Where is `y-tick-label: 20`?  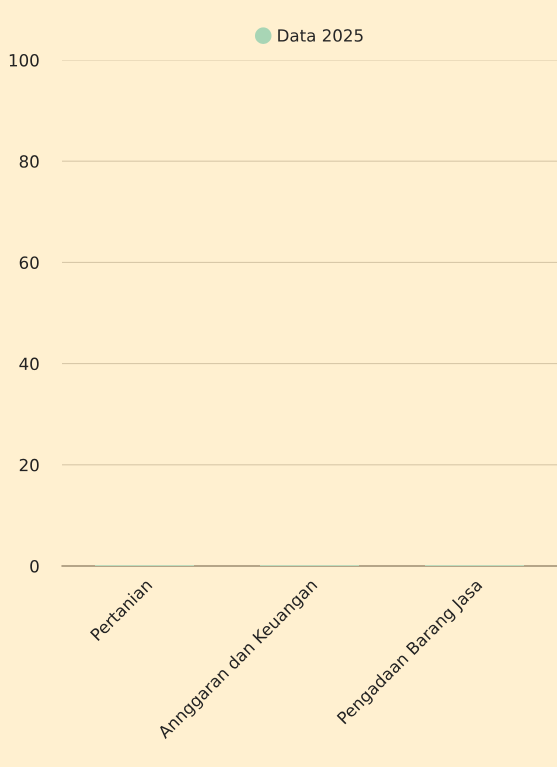 y-tick-label: 20 is located at coordinates (29, 465).